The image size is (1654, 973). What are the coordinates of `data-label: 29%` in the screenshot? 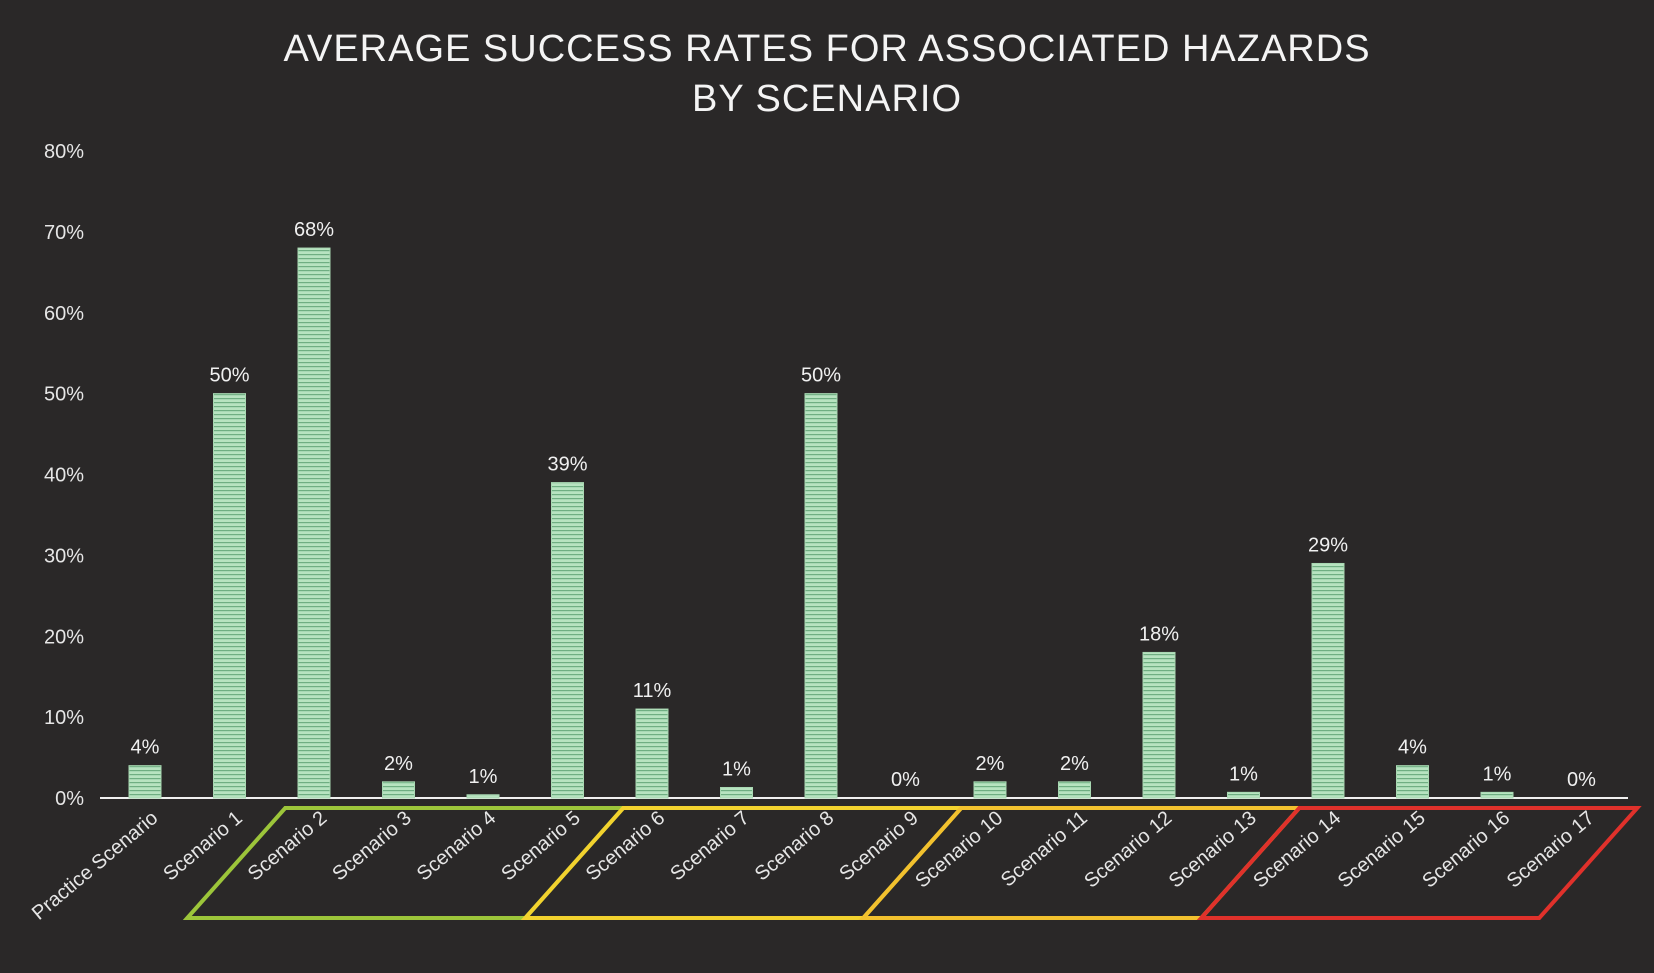 It's located at (1328, 545).